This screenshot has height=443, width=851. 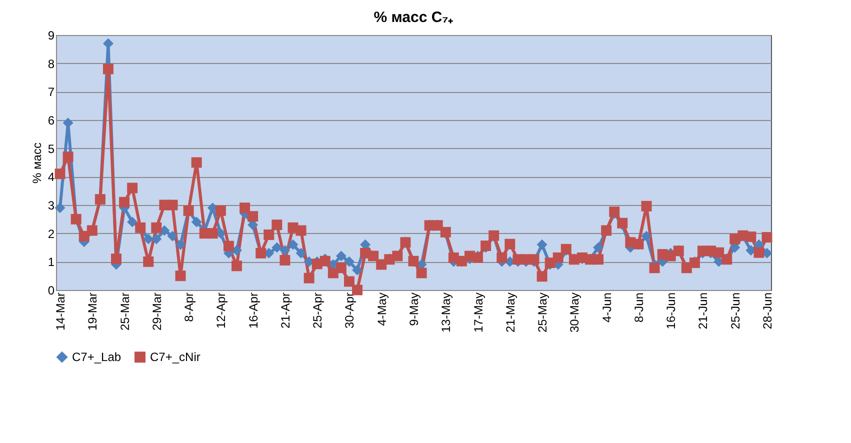 What do you see at coordinates (543, 312) in the screenshot?
I see `x-tick-label: 25-May` at bounding box center [543, 312].